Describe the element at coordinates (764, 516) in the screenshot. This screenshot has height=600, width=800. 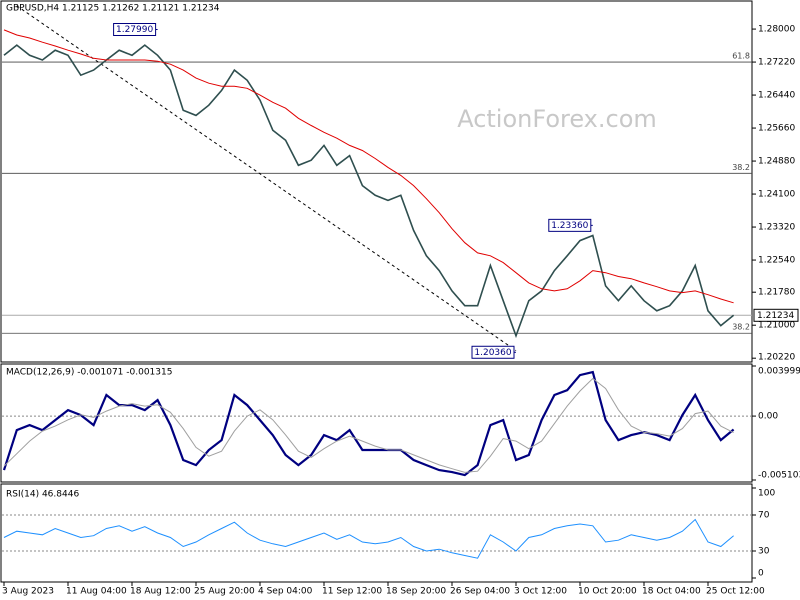
I see `y-tick-label: 70` at that location.